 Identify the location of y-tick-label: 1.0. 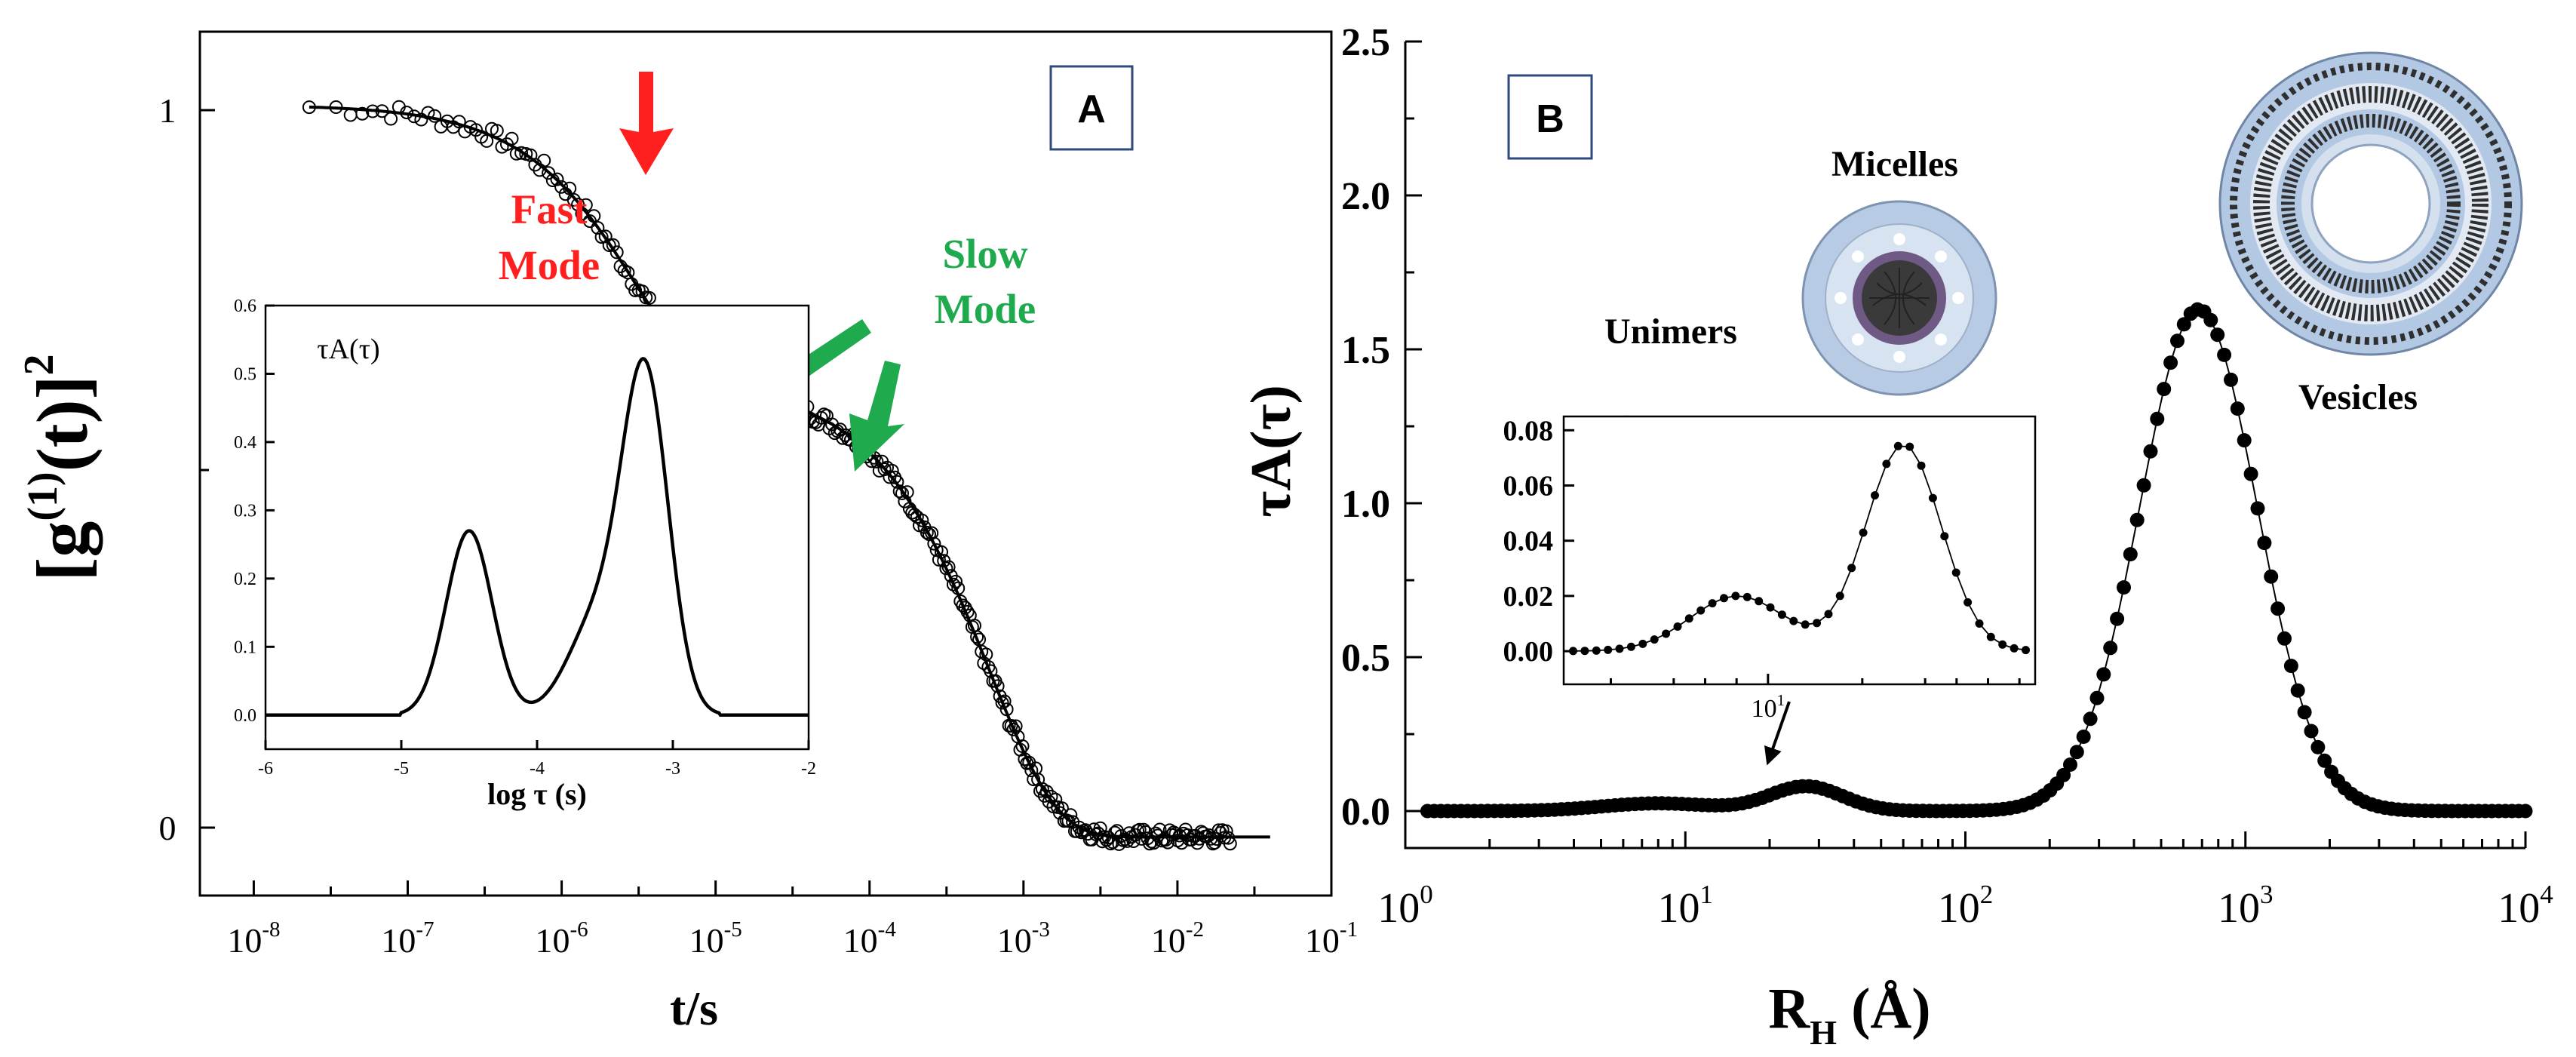
(1365, 504).